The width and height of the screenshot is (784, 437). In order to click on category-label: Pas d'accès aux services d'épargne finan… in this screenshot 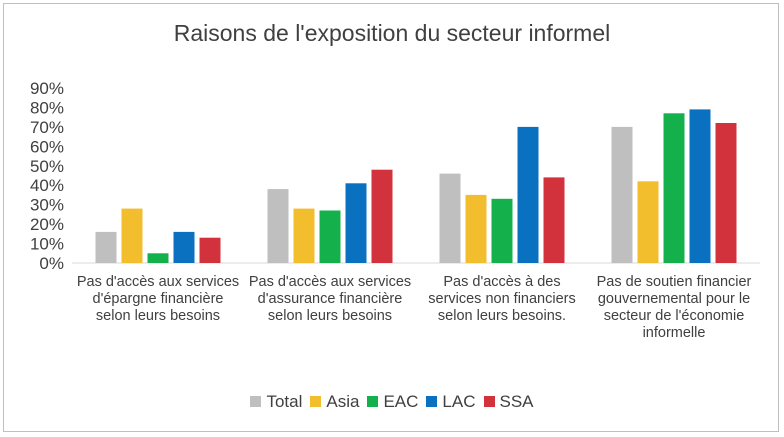, I will do `click(158, 299)`.